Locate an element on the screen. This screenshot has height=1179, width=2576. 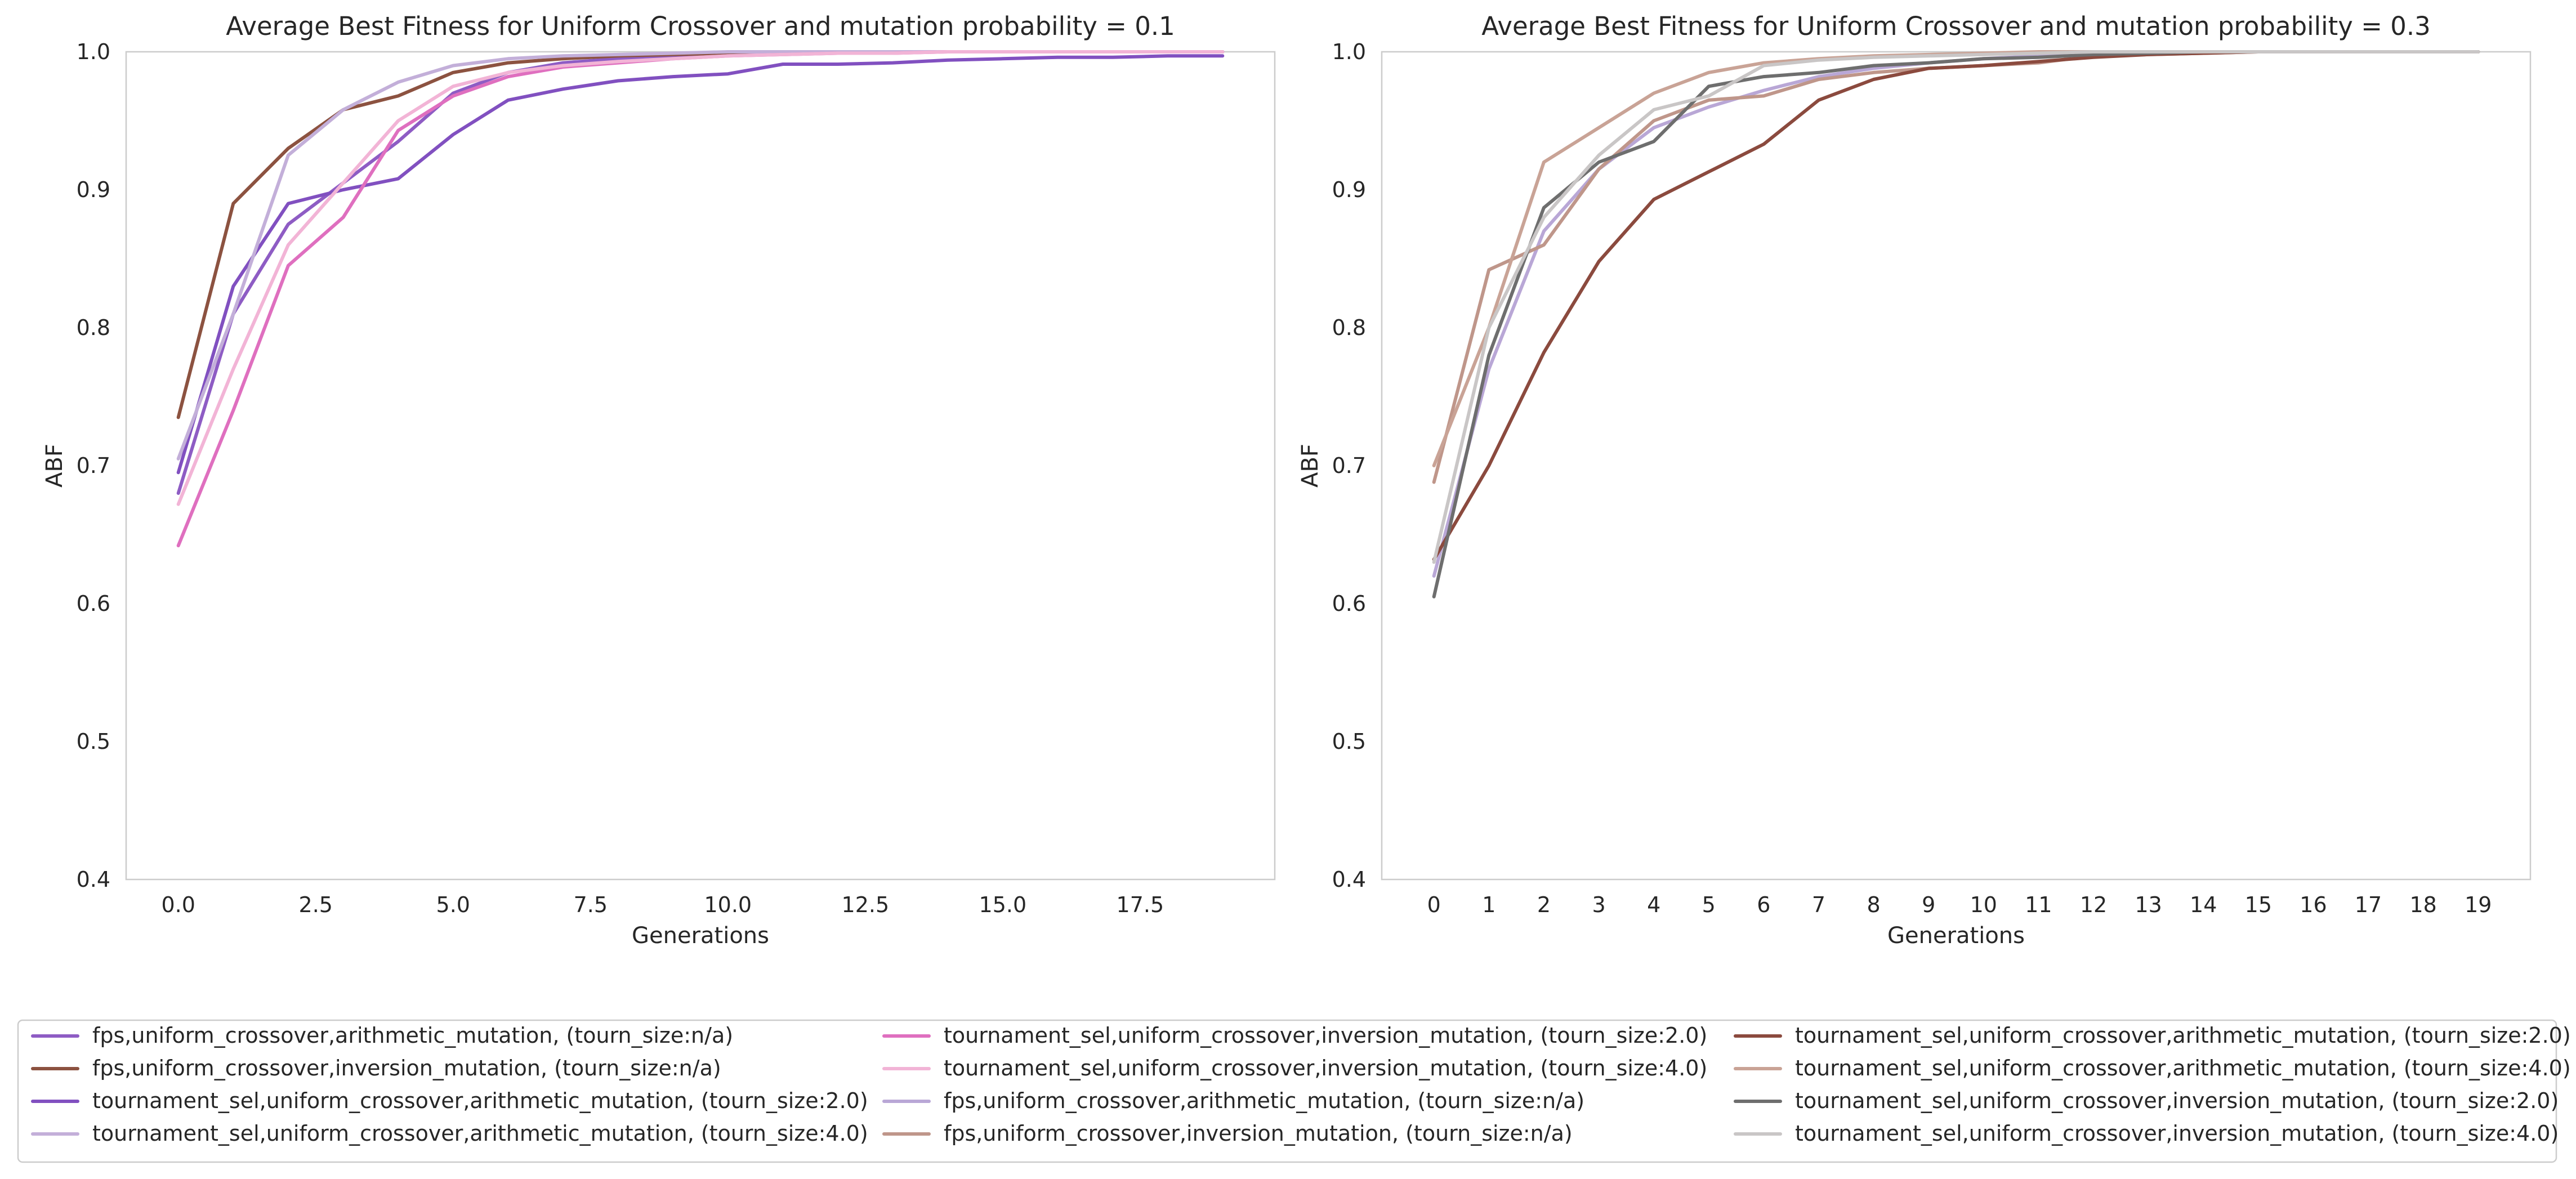
legend-frame is located at coordinates (1287, 1091).